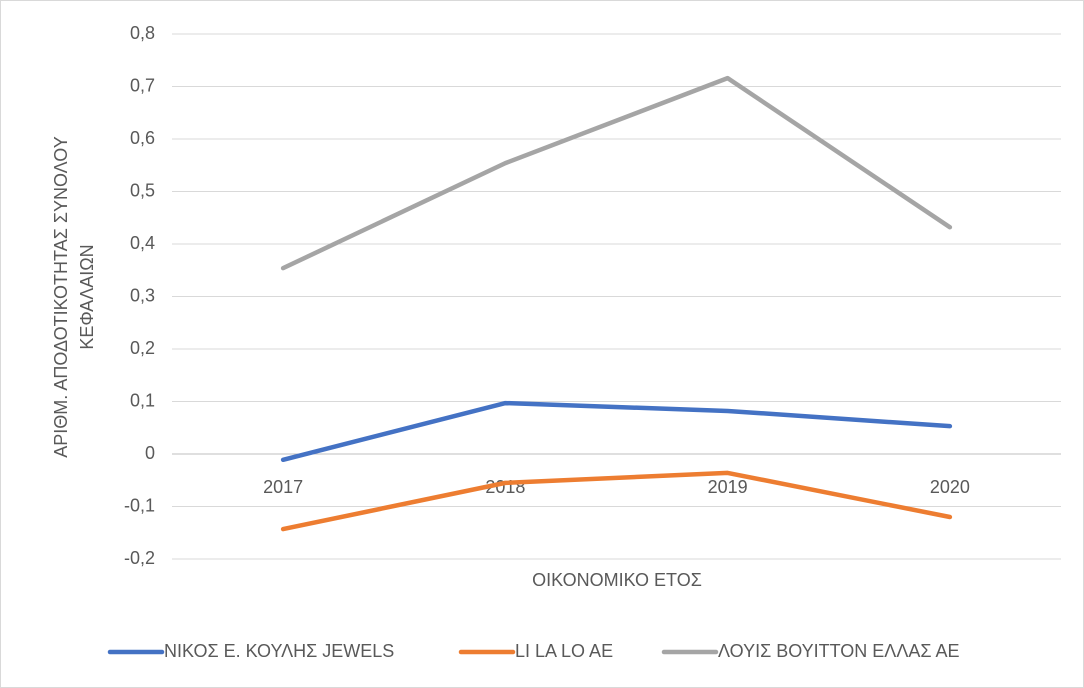  Describe the element at coordinates (150, 453) in the screenshot. I see `y-tick-label: 0` at that location.